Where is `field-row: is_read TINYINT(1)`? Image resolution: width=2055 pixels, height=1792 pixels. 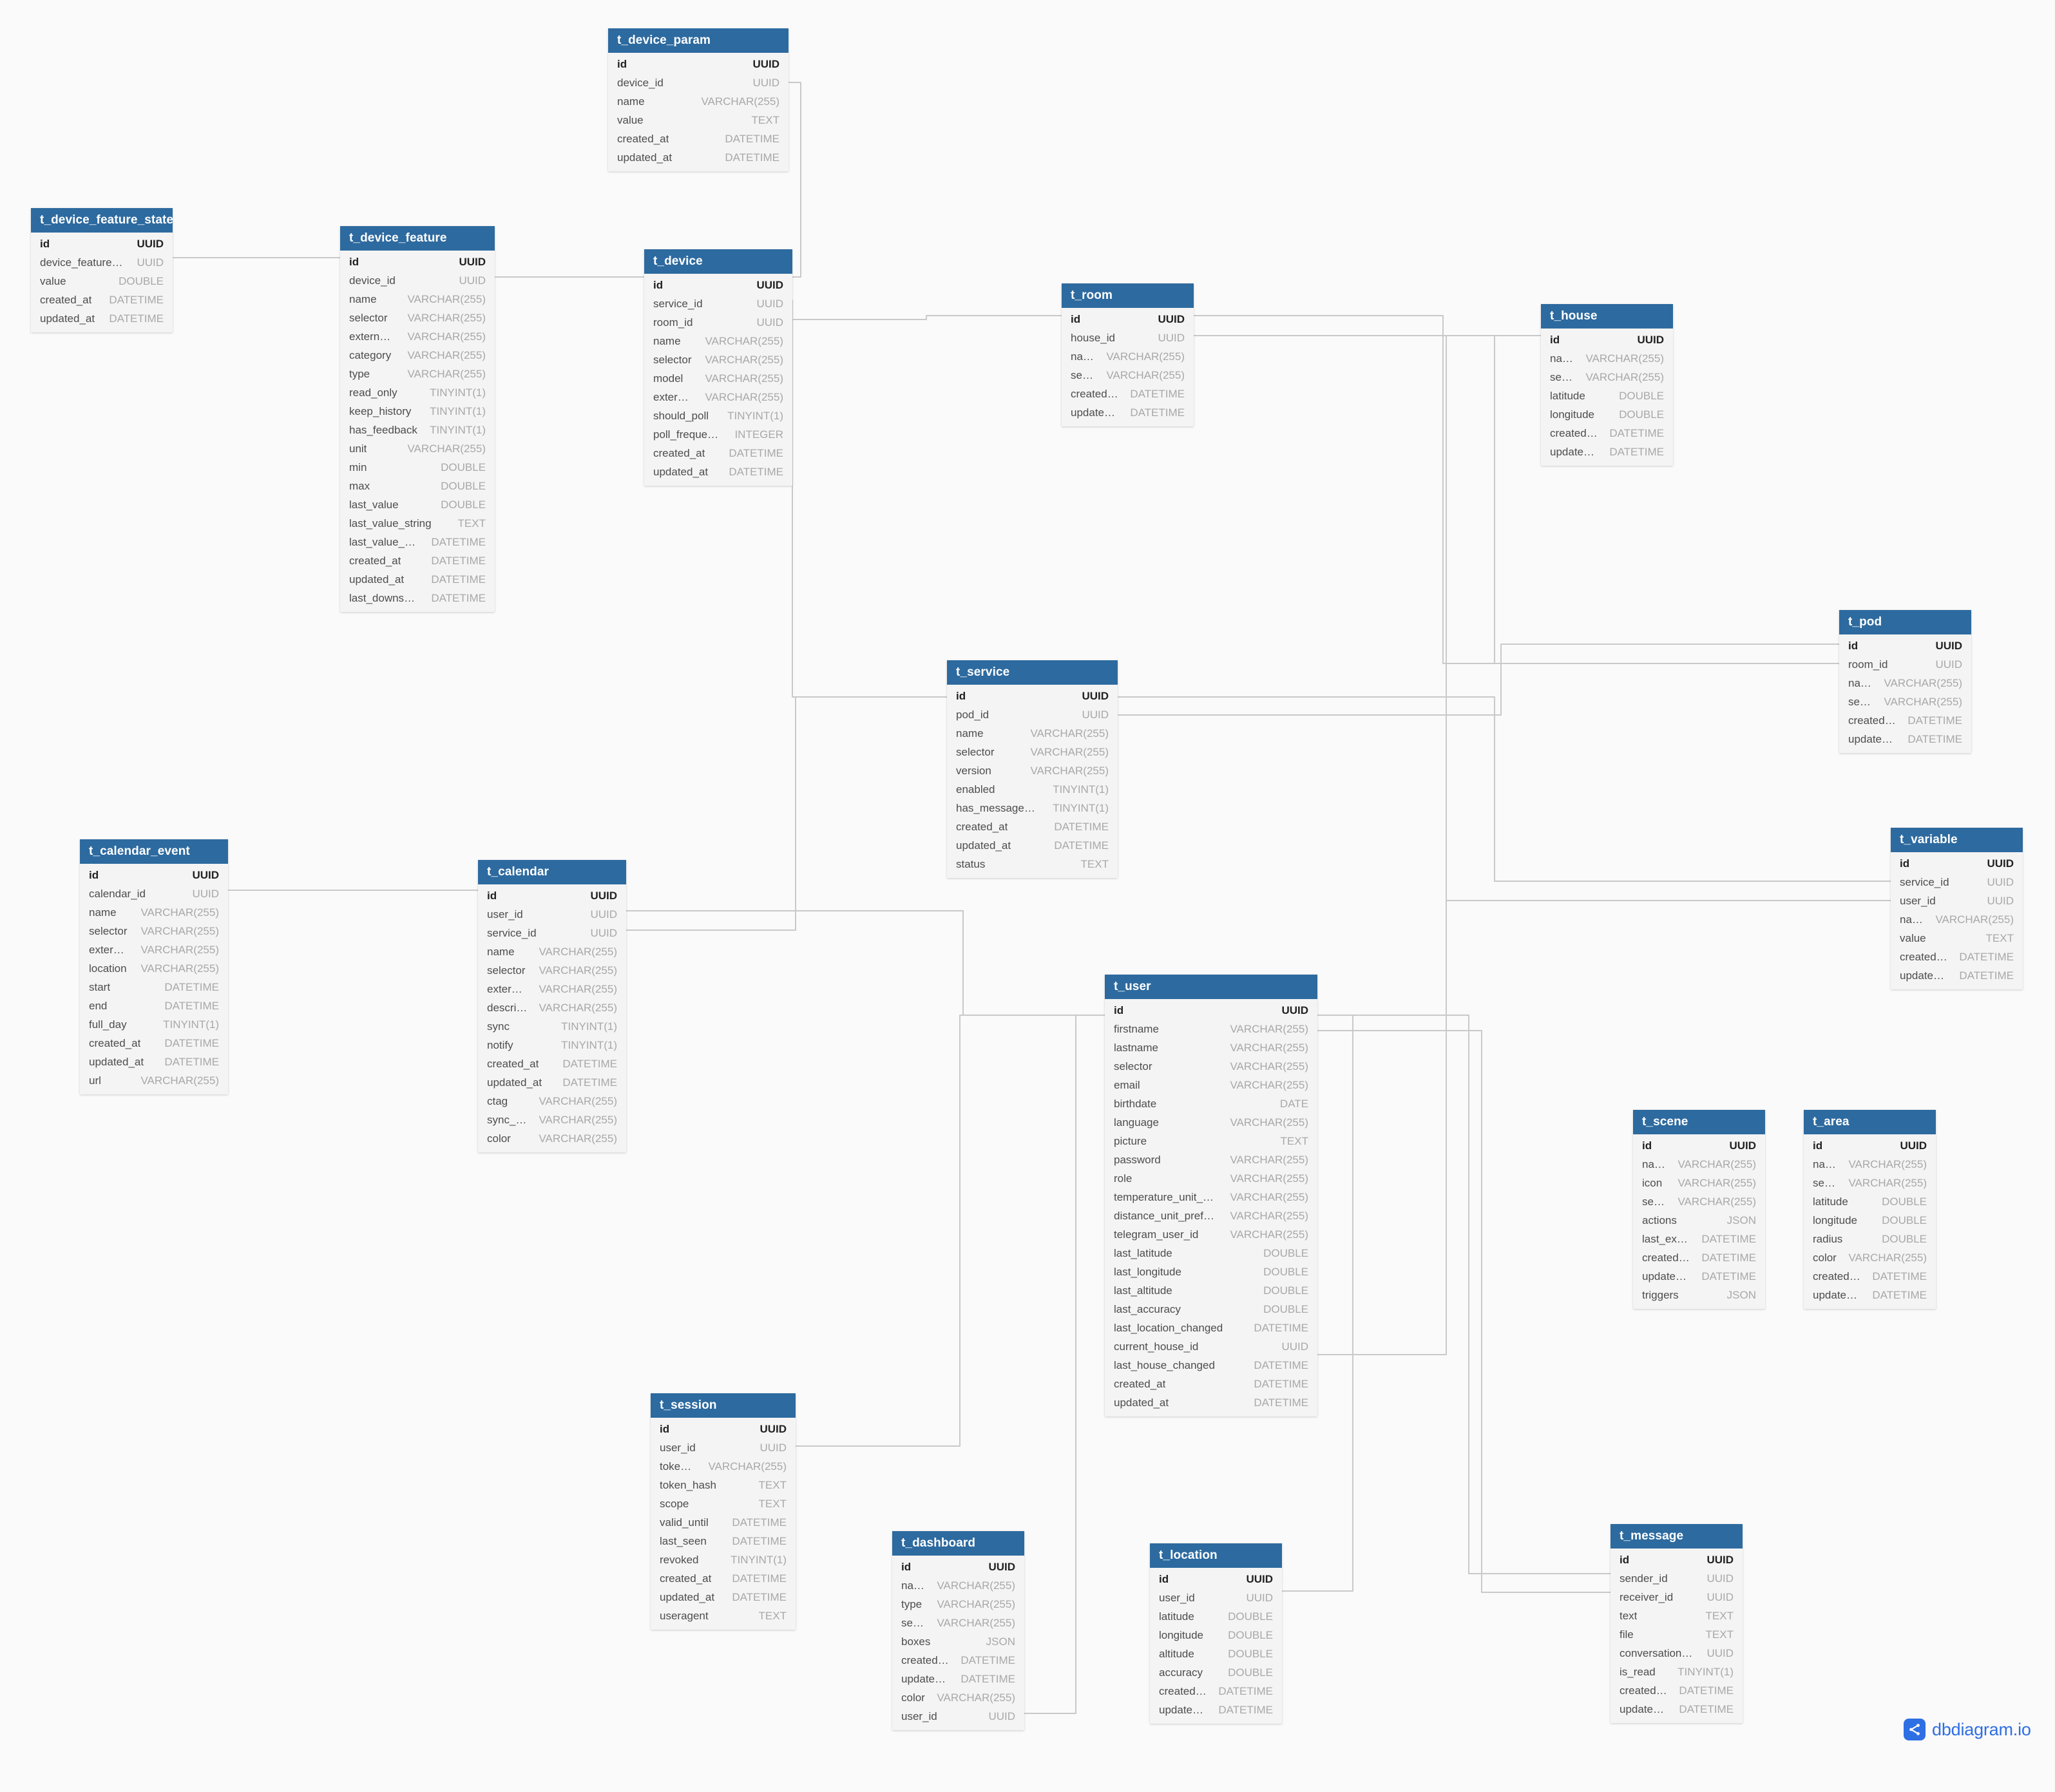
field-row: is_read TINYINT(1) is located at coordinates (1677, 1672).